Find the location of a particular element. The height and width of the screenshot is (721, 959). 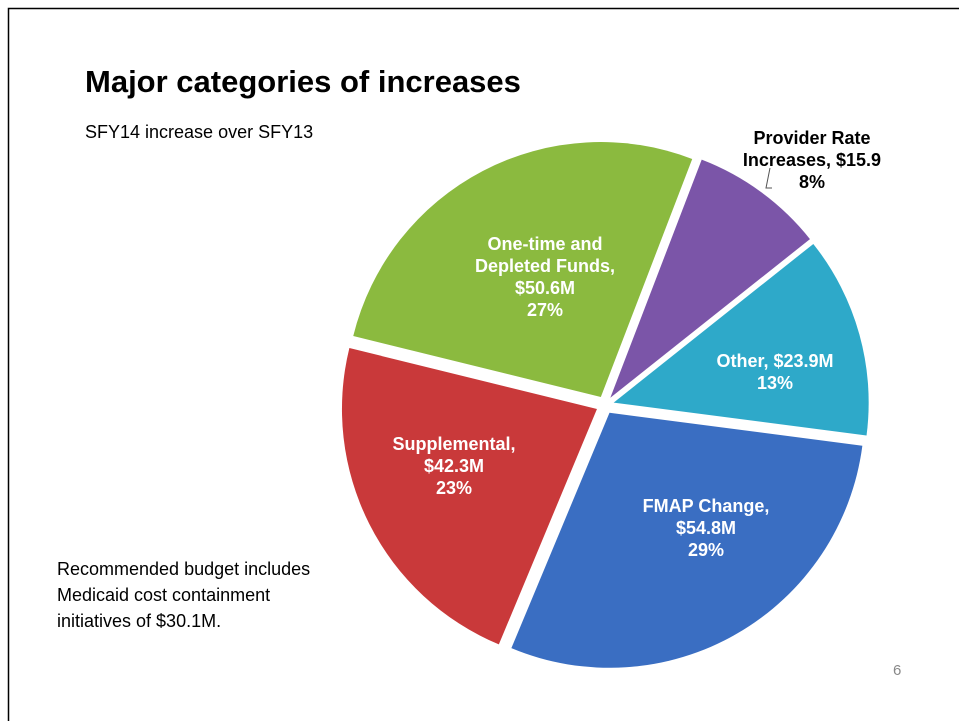

category-label: Provider Rate Increases, is located at coordinates (806, 149).